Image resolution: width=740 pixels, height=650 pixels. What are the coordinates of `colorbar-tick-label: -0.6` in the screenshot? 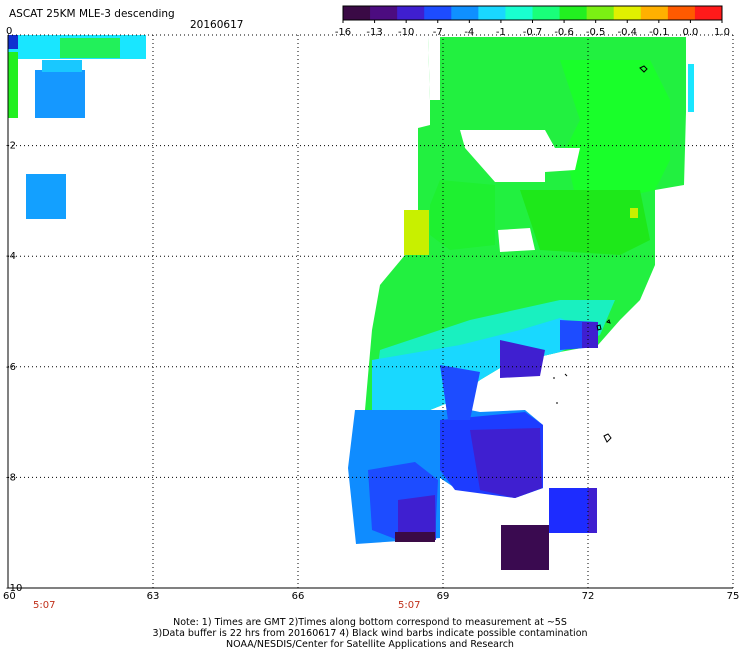 It's located at (564, 32).